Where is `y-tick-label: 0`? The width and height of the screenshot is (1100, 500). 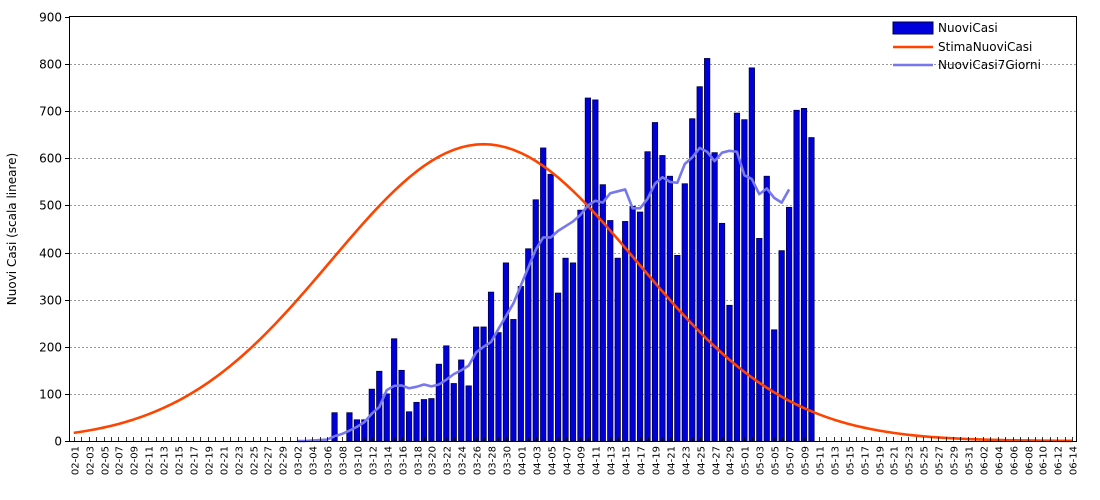 y-tick-label: 0 is located at coordinates (58, 442).